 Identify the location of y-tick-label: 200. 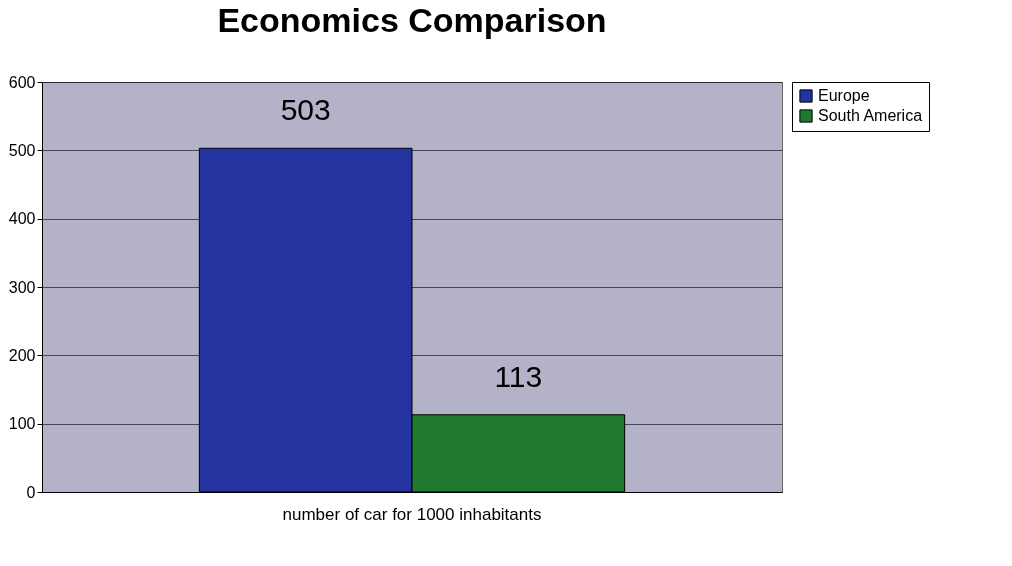
(22, 355).